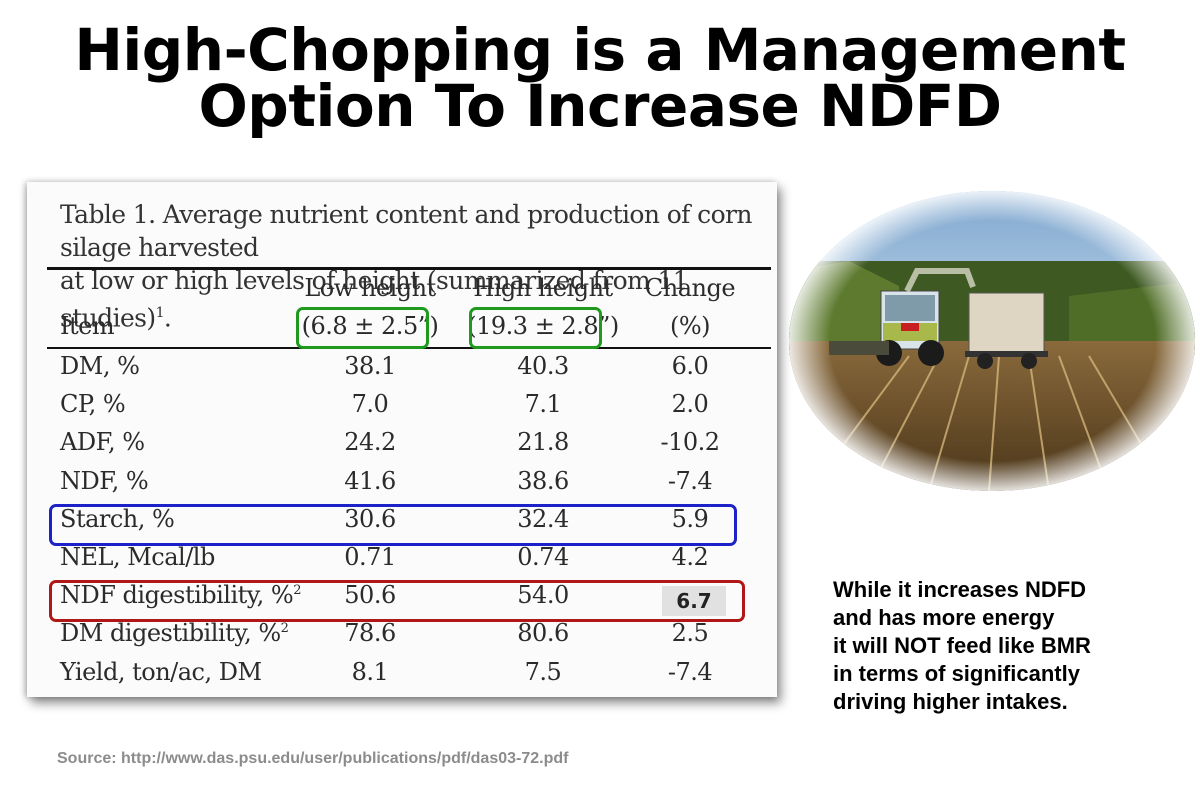  I want to click on row-low-height-value: 78.6, so click(370, 633).